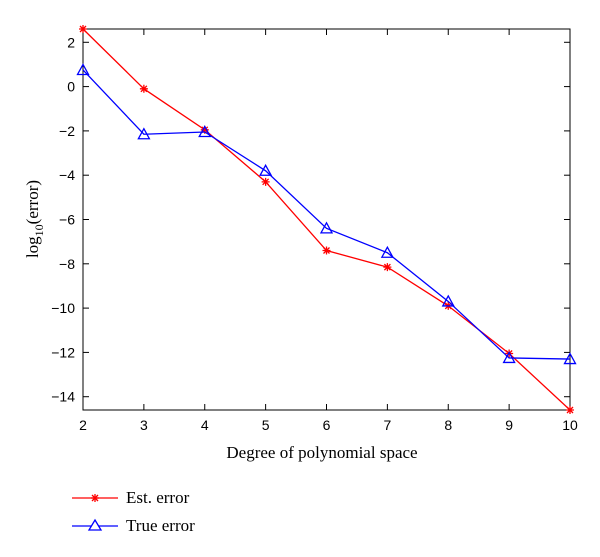 The width and height of the screenshot is (600, 557). Describe the element at coordinates (32, 247) in the screenshot. I see `y-axis-label-main: log` at that location.